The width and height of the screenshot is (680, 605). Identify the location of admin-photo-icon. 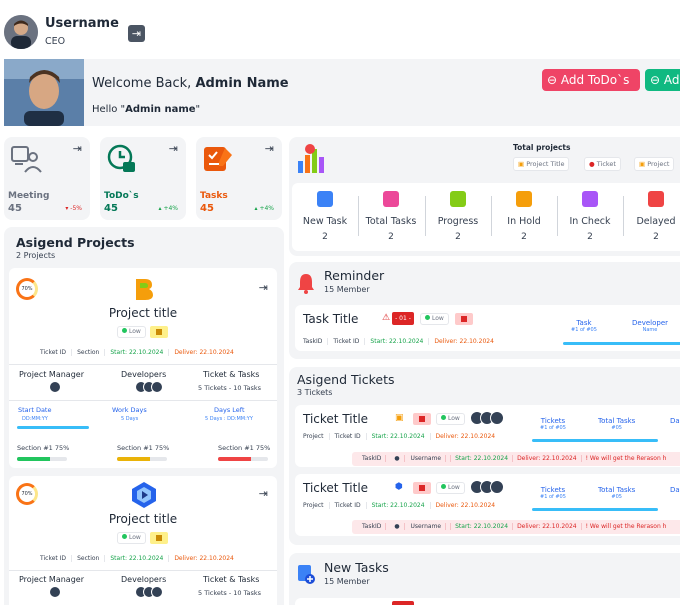
(44, 92).